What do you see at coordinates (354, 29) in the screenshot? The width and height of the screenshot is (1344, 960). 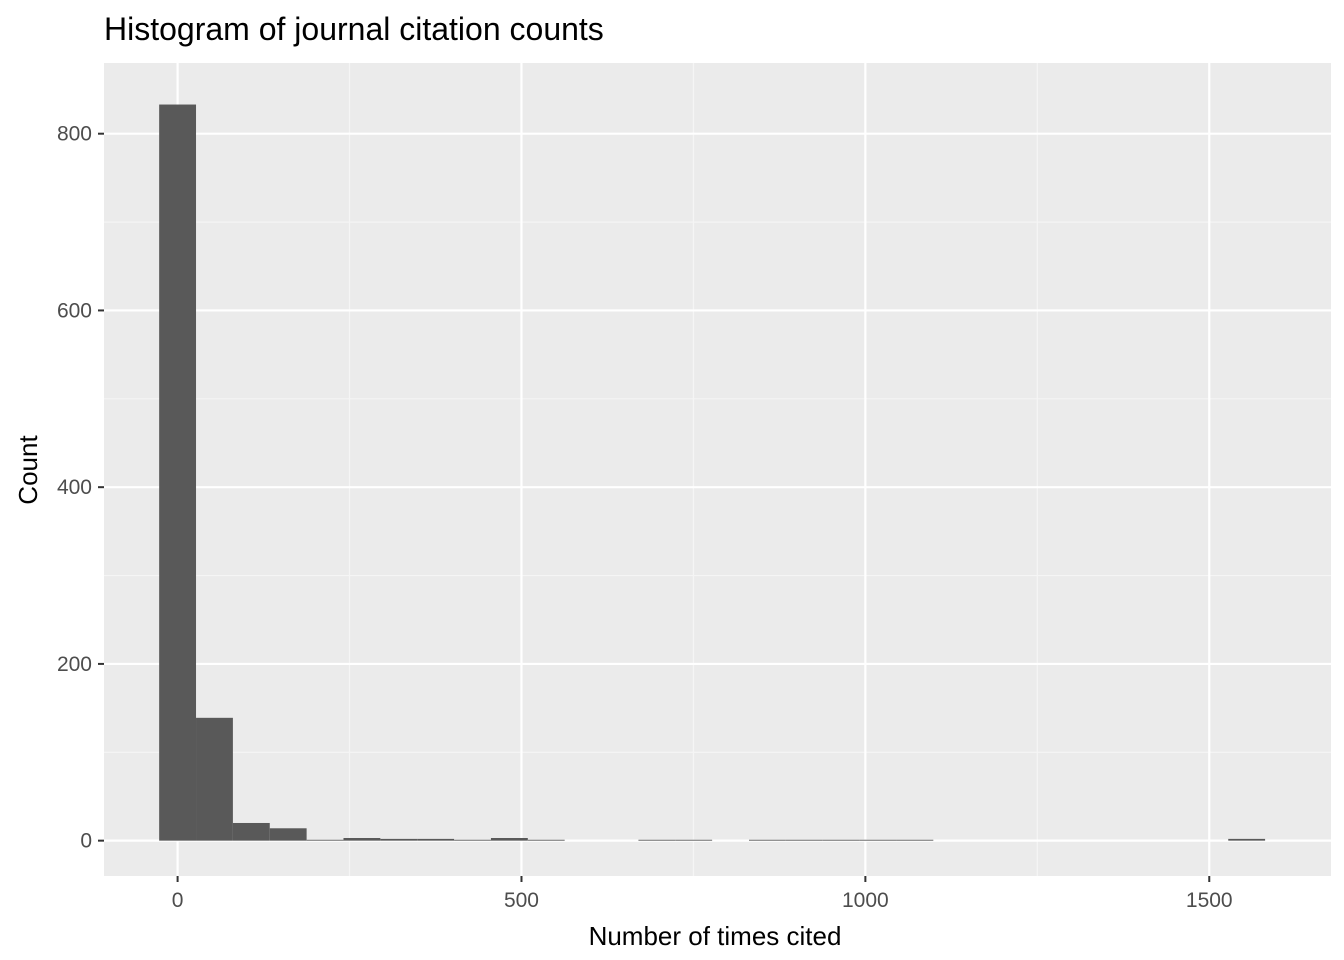 I see `chart-title: Histogram of journal citation counts` at bounding box center [354, 29].